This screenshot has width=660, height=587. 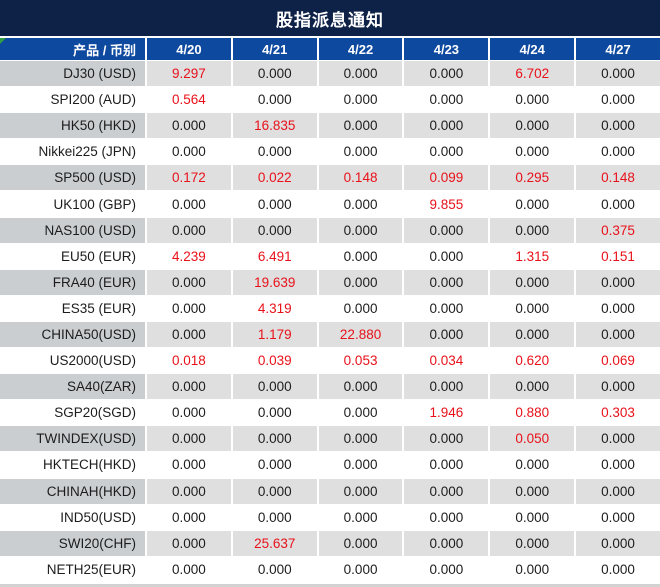 I want to click on table-row: IND50(USD) 0.000 0.000 0.000 0.000 0.000 0.000, so click(x=330, y=517).